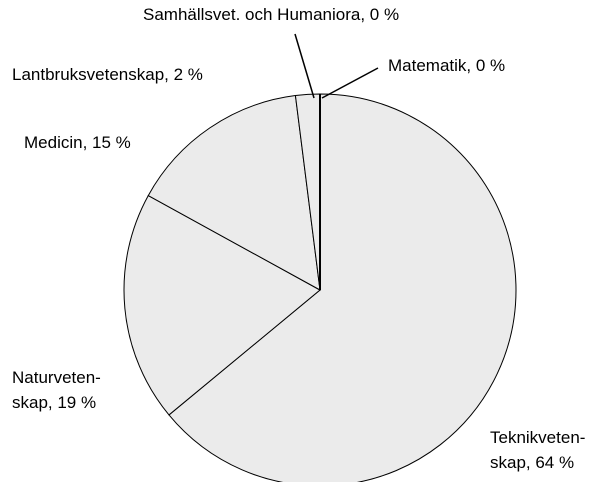  Describe the element at coordinates (107, 74) in the screenshot. I see `slice-label: Lantbruksvetenskap, 2 %` at that location.